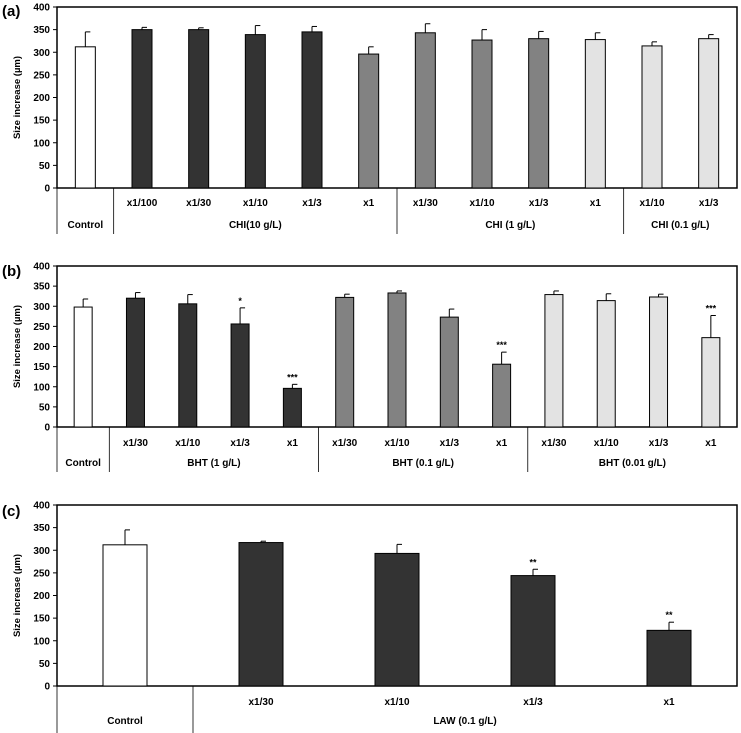 Image resolution: width=741 pixels, height=733 pixels. What do you see at coordinates (510, 225) in the screenshot?
I see `group-label: CHI (1 g/L)` at bounding box center [510, 225].